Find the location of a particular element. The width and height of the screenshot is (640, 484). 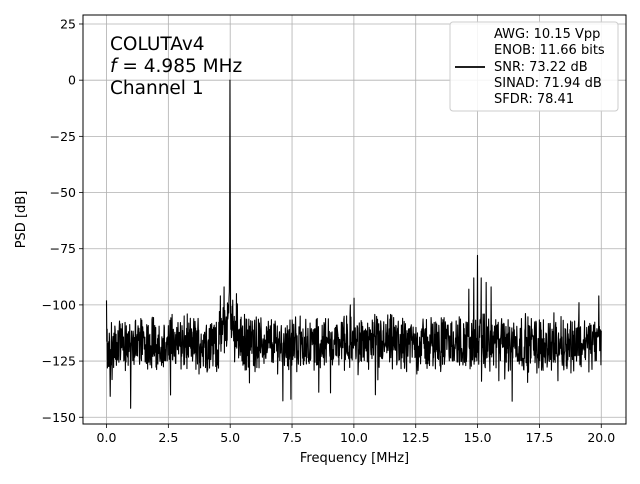

y-tick-label: −150 is located at coordinates (59, 417).